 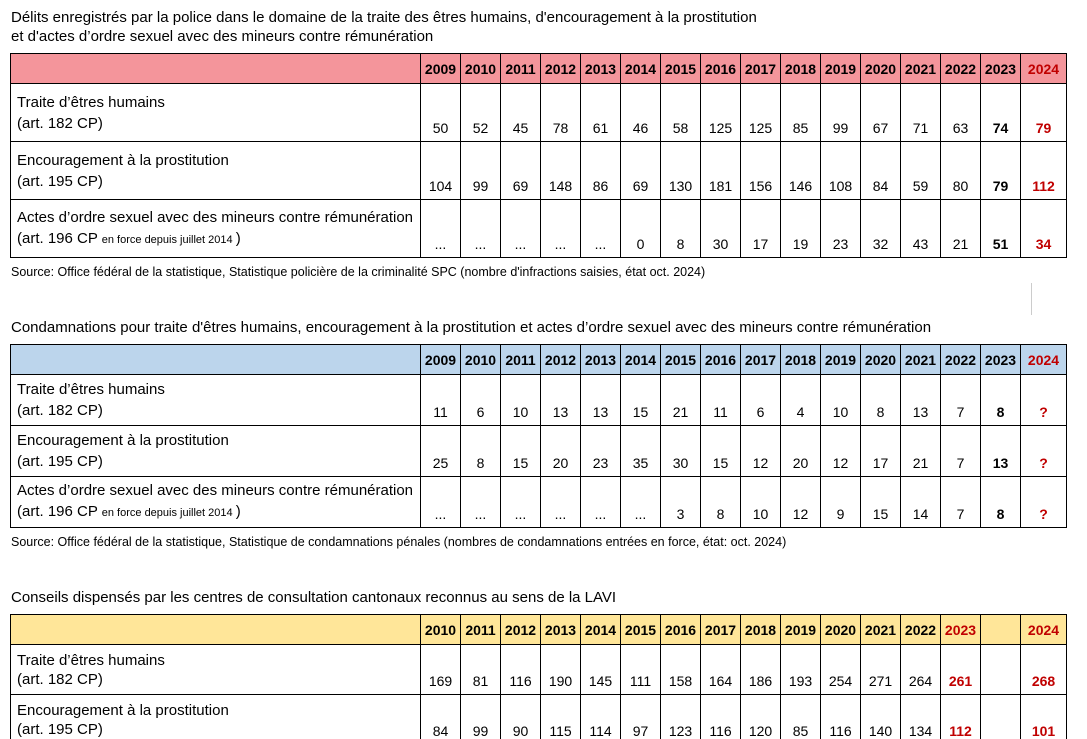 I want to click on value-cell: 46, so click(x=640, y=112).